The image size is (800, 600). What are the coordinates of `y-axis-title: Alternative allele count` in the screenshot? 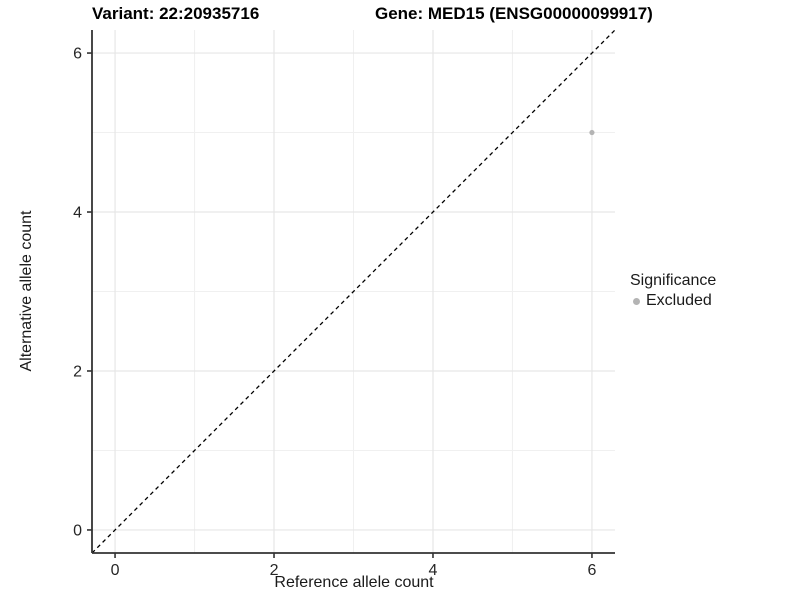 It's located at (26, 291).